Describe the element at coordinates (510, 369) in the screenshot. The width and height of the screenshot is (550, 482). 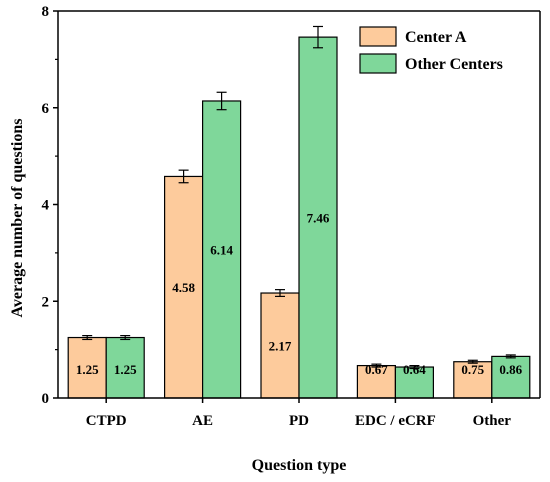
I see `data-label: 0.86` at that location.